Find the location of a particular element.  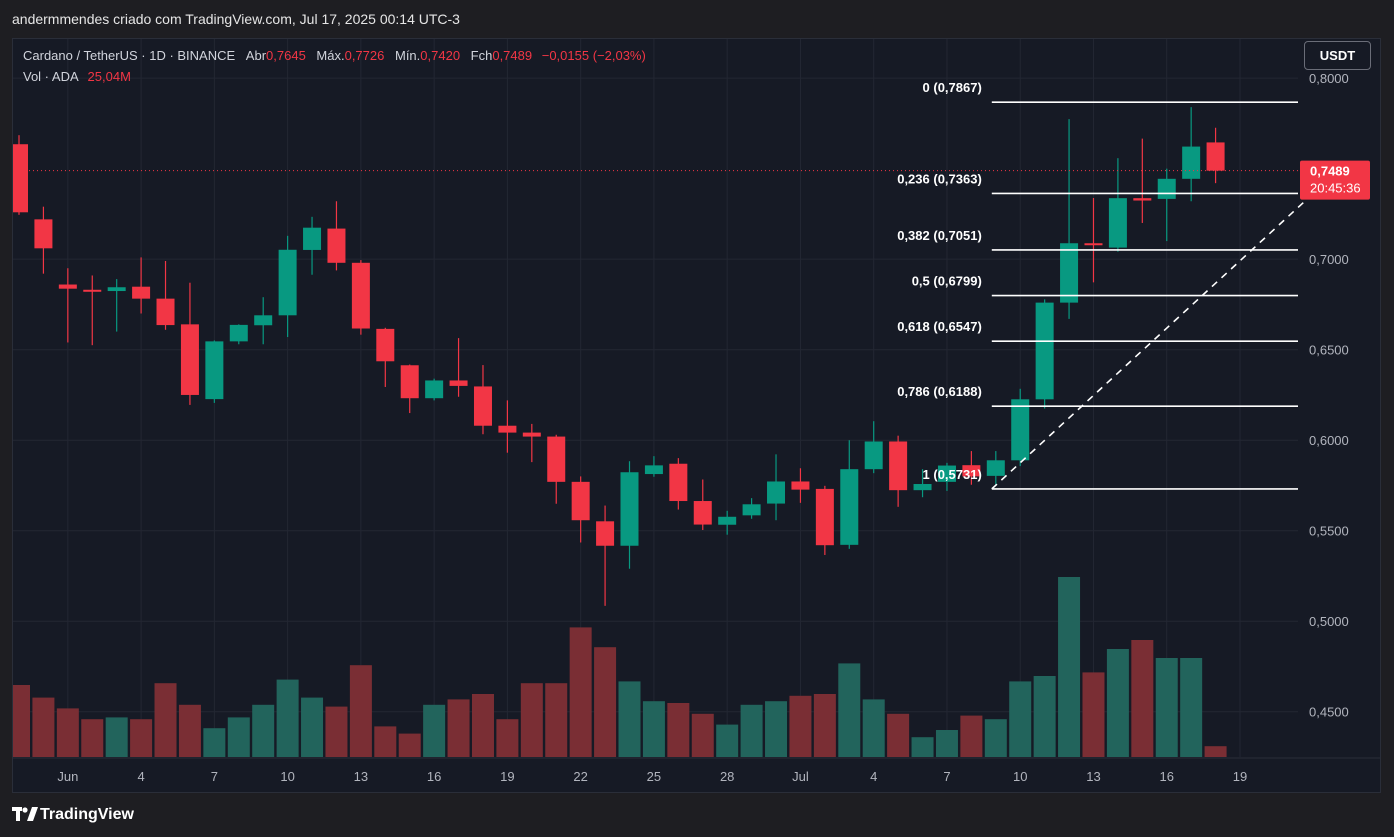

fib-level-label: 0 (0,7867) is located at coordinates (952, 87).